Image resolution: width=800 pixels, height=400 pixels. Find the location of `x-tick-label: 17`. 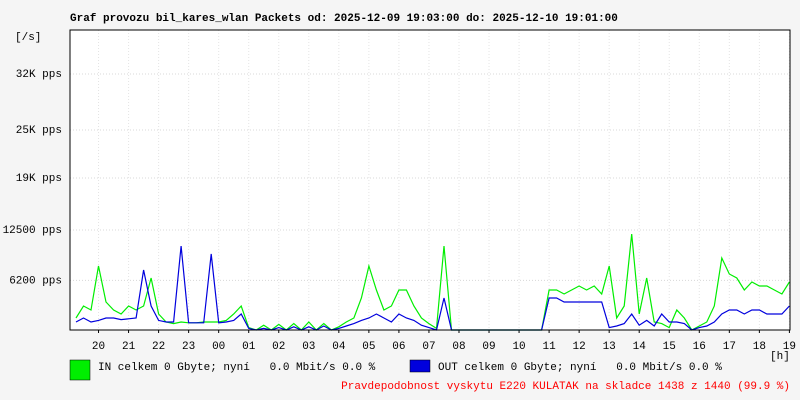

x-tick-label: 17 is located at coordinates (729, 347).